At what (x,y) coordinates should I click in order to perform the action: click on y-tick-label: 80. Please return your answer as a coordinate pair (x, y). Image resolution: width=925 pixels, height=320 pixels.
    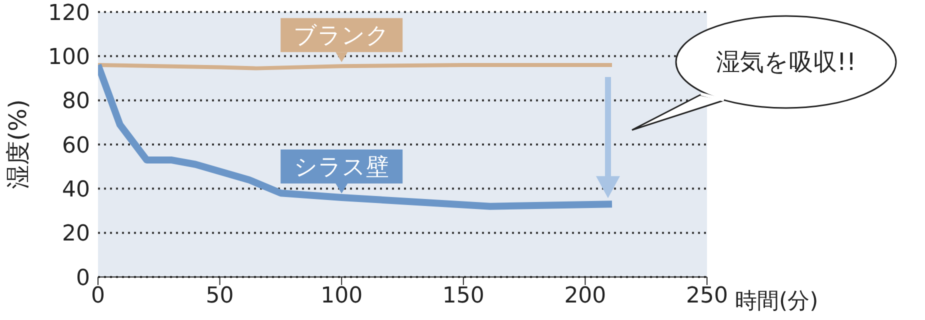
    Looking at the image, I should click on (76, 101).